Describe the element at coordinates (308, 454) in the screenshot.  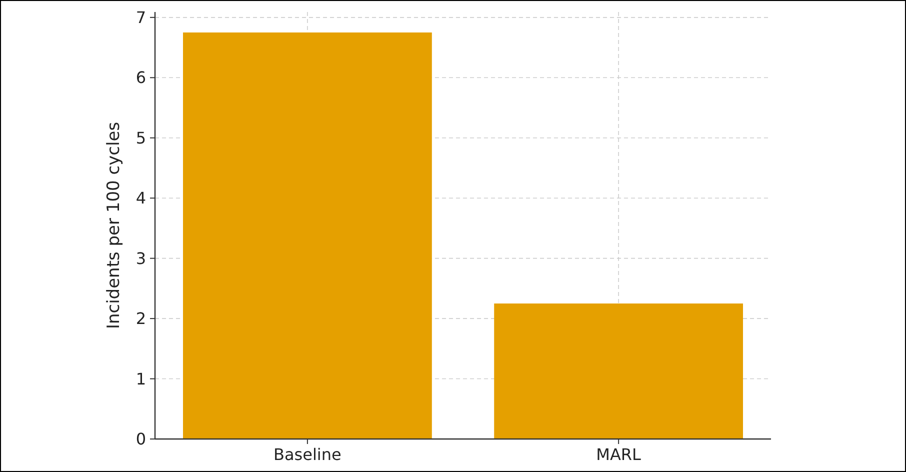
I see `x-tick-label: Baseline` at that location.